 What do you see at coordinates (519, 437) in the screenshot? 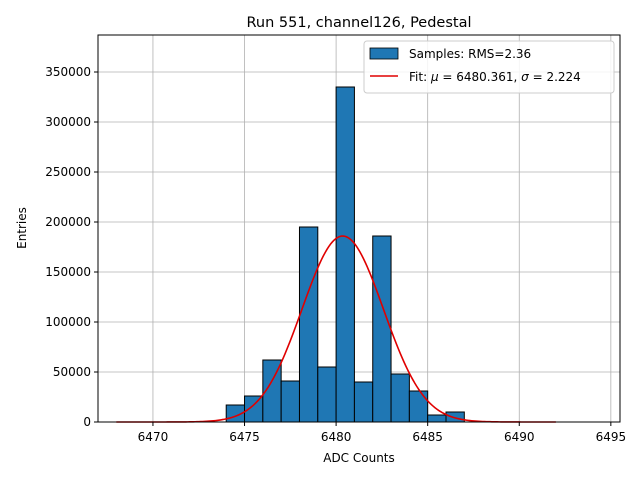
I see `x-tick-label: 6490` at bounding box center [519, 437].